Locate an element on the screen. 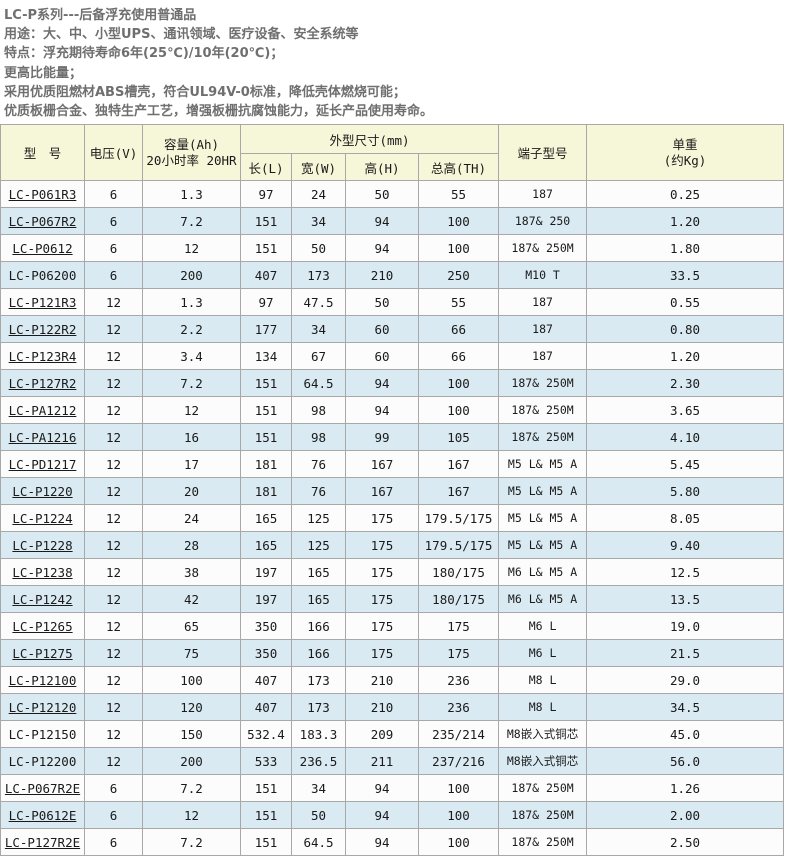 The image size is (785, 856). model-link: LC-P127R2 is located at coordinates (42, 383).